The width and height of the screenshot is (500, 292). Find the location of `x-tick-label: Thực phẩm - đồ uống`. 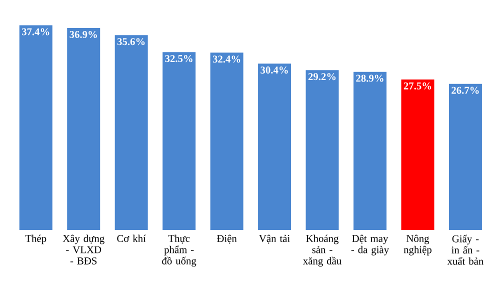

x-tick-label: Thực phẩm - đồ uống is located at coordinates (179, 250).